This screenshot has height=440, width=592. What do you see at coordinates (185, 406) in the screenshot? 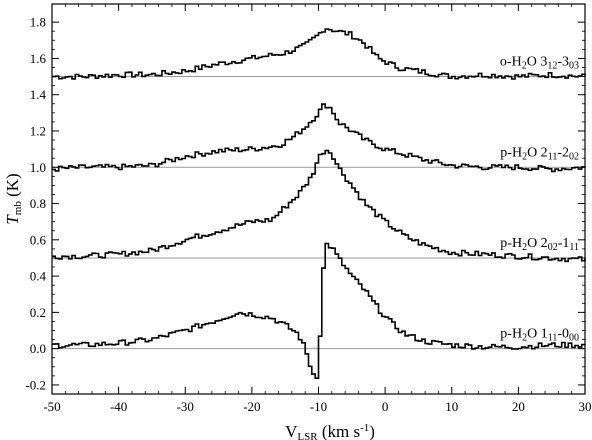
I see `x-tick-label: -30` at bounding box center [185, 406].